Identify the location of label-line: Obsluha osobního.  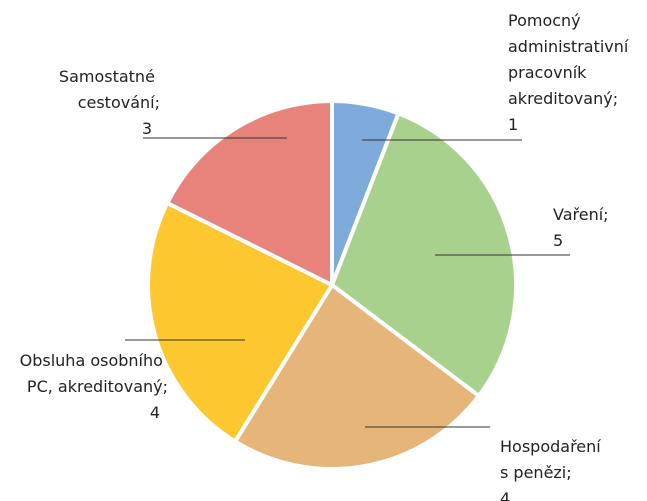
(94, 360).